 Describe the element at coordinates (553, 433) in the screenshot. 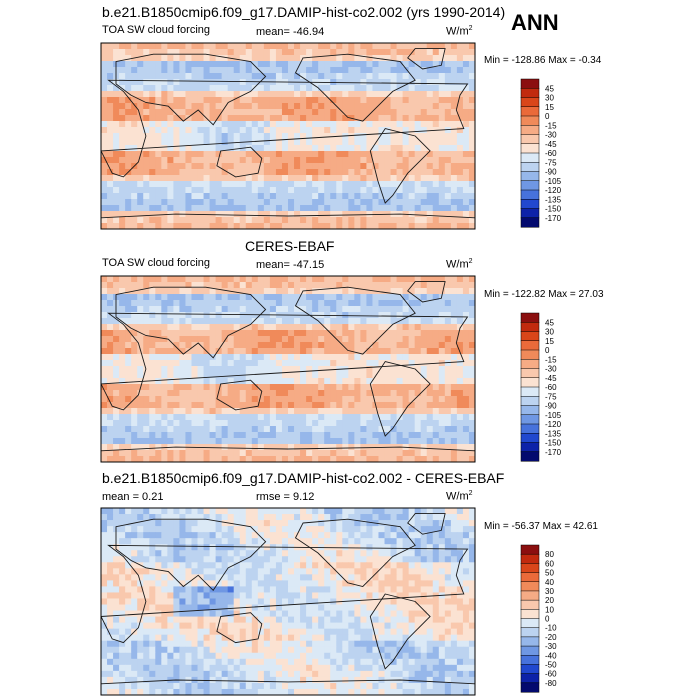

I see `colorbar-tick-label: -135` at that location.